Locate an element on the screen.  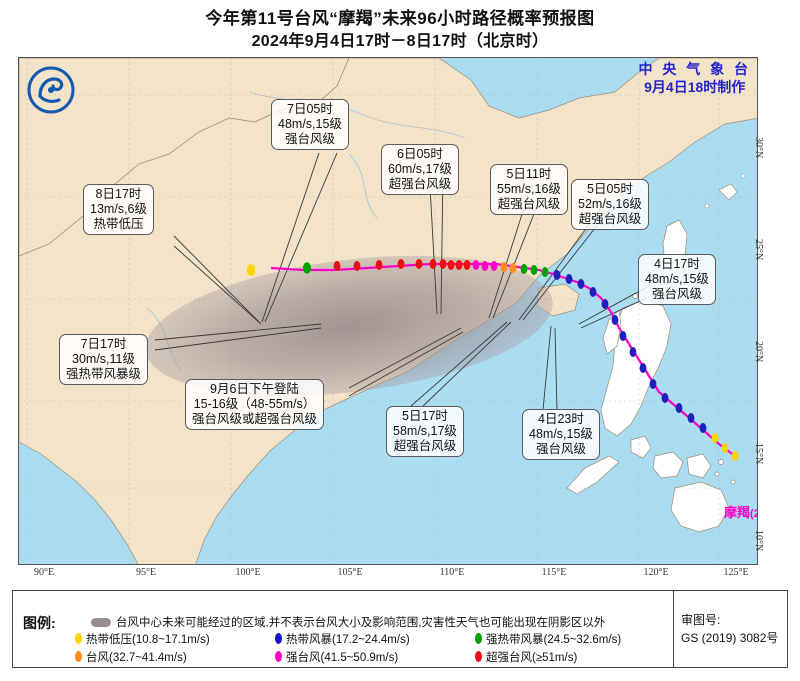
callout-c-8d17: 8日17时 13m/s,6级 热带低压 is located at coordinates (118, 210).